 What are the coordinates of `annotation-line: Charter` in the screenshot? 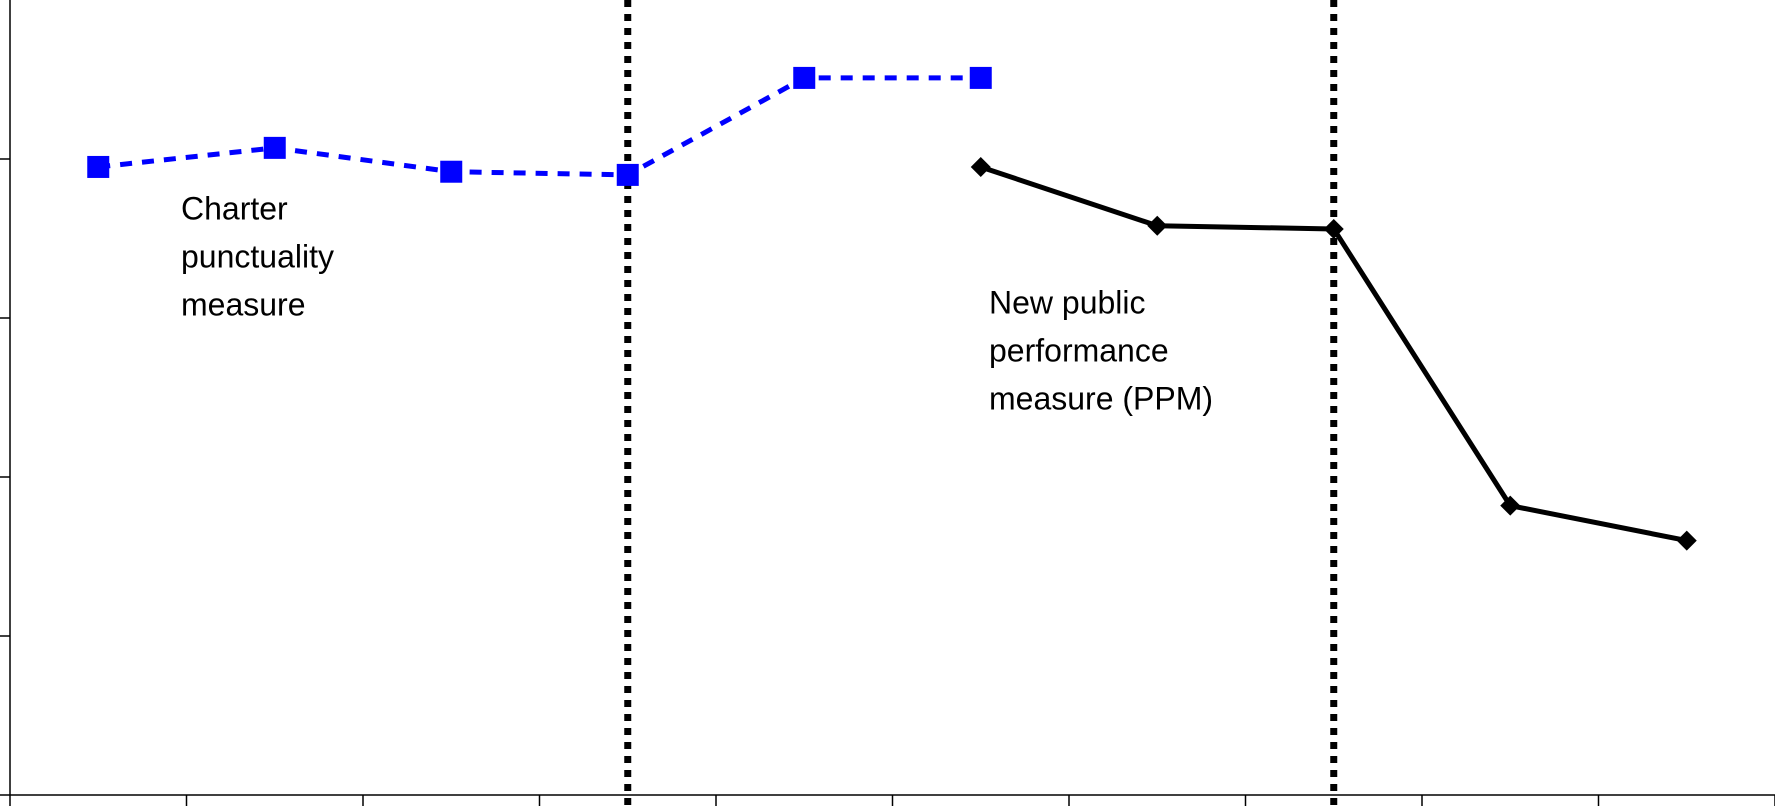 It's located at (234, 208).